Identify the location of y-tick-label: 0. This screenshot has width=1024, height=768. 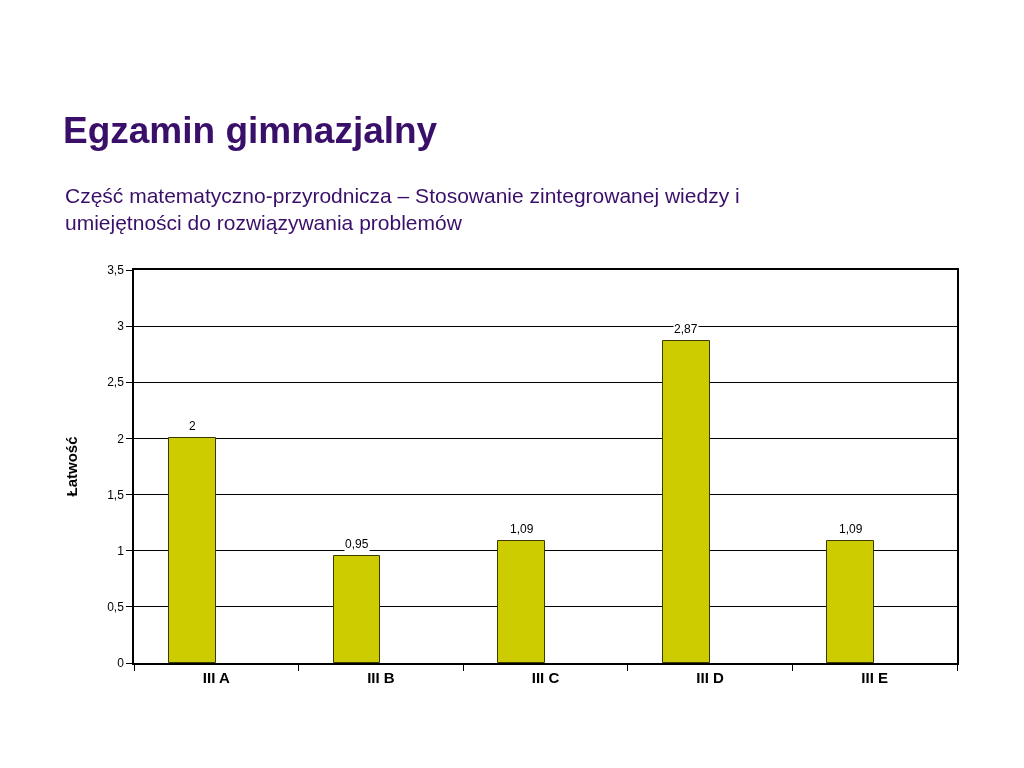
(121, 663).